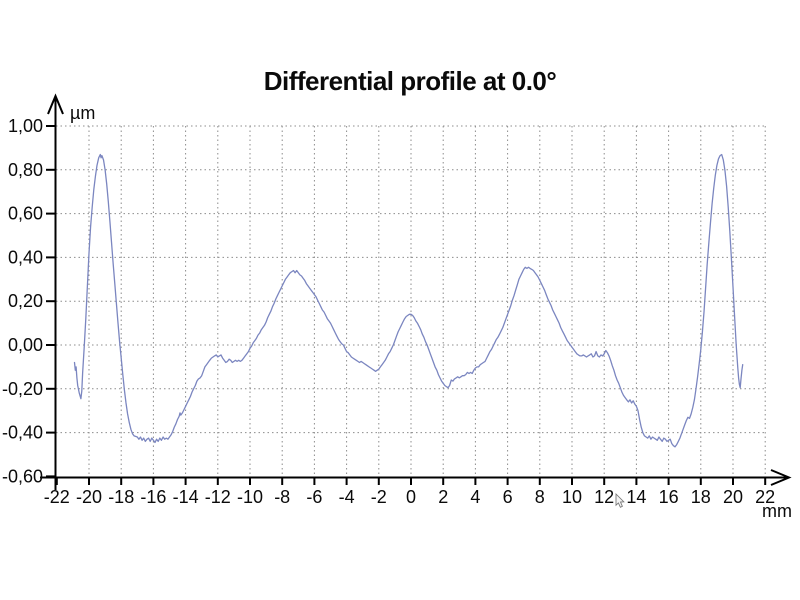  Describe the element at coordinates (25, 345) in the screenshot. I see `y-tick-label: 0,00` at that location.